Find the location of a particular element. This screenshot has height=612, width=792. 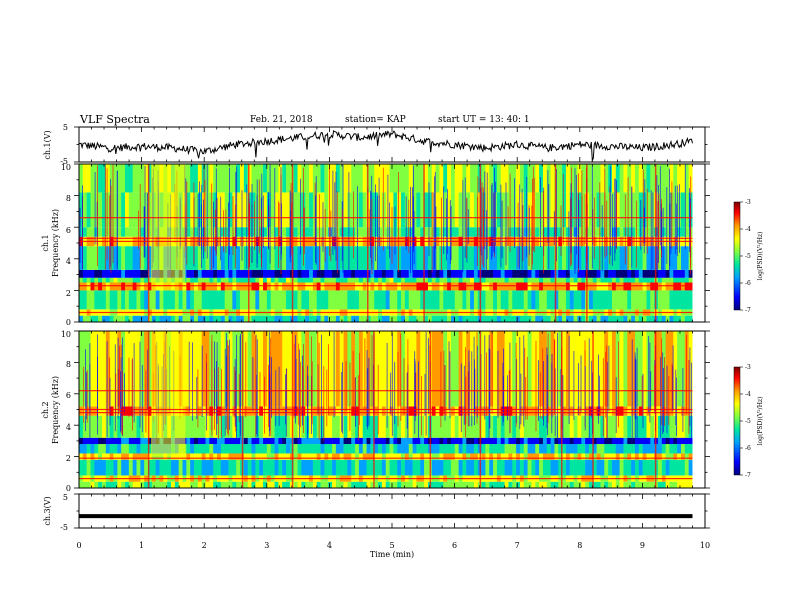

colorbar-tick-label: -5 is located at coordinates (748, 256).